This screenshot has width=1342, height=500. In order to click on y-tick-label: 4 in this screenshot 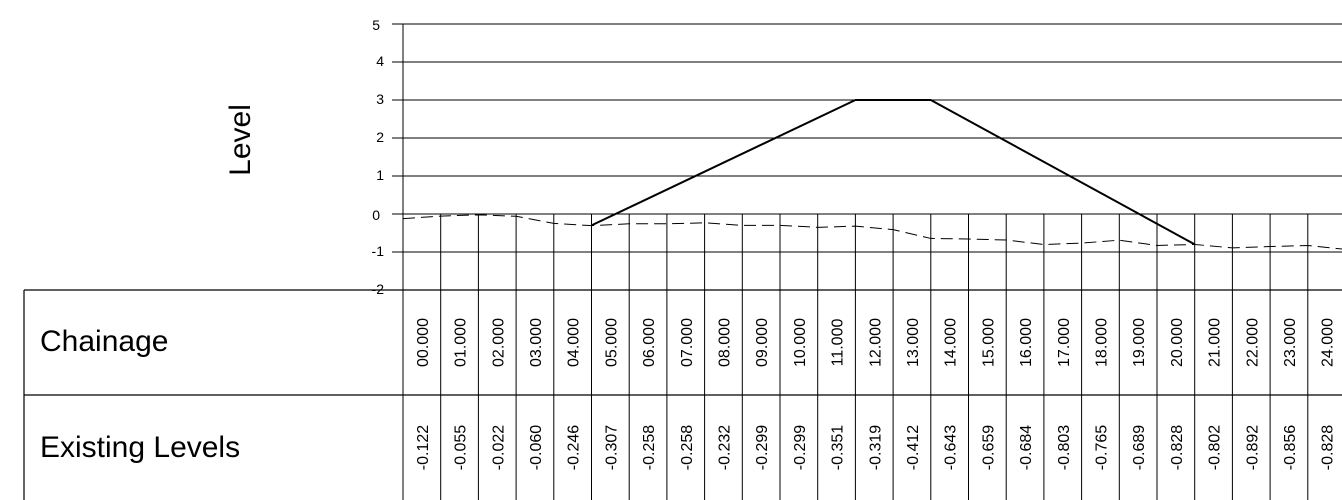, I will do `click(380, 61)`.